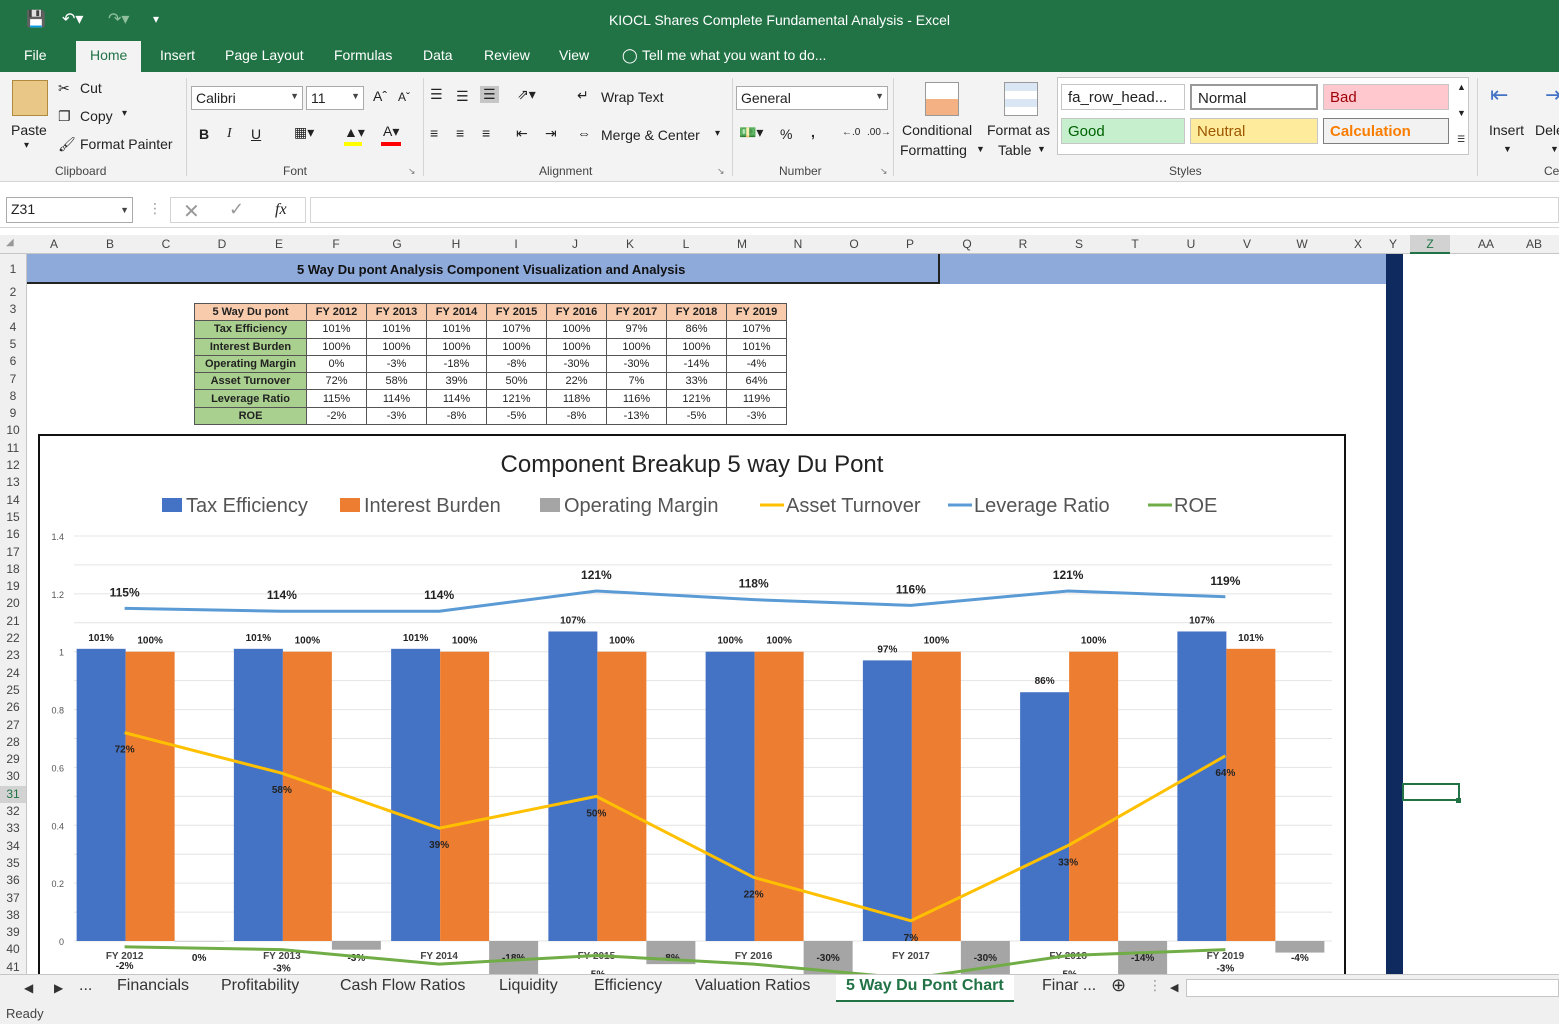  What do you see at coordinates (1547, 130) in the screenshot?
I see `delete-cells-button: Dele` at bounding box center [1547, 130].